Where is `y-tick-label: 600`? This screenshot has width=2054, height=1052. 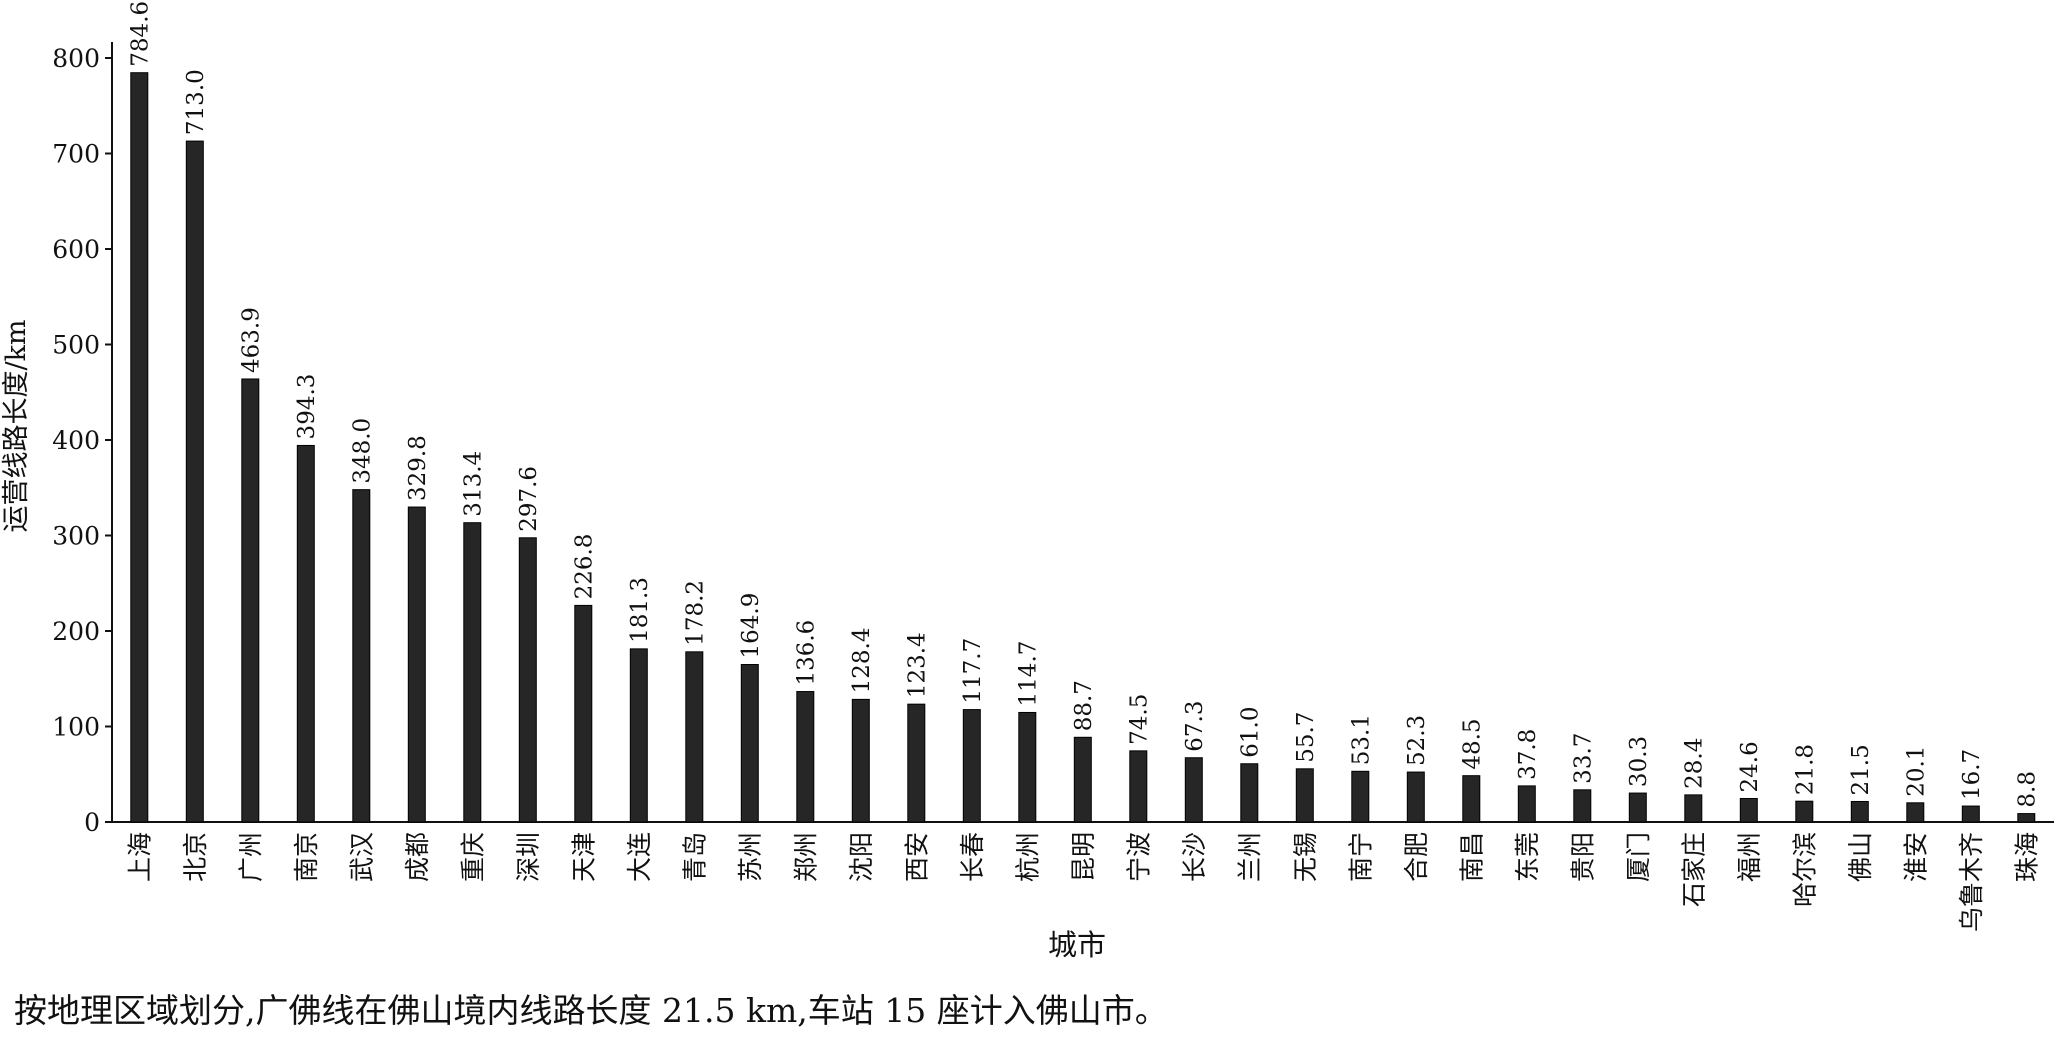
y-tick-label: 600 is located at coordinates (76, 249).